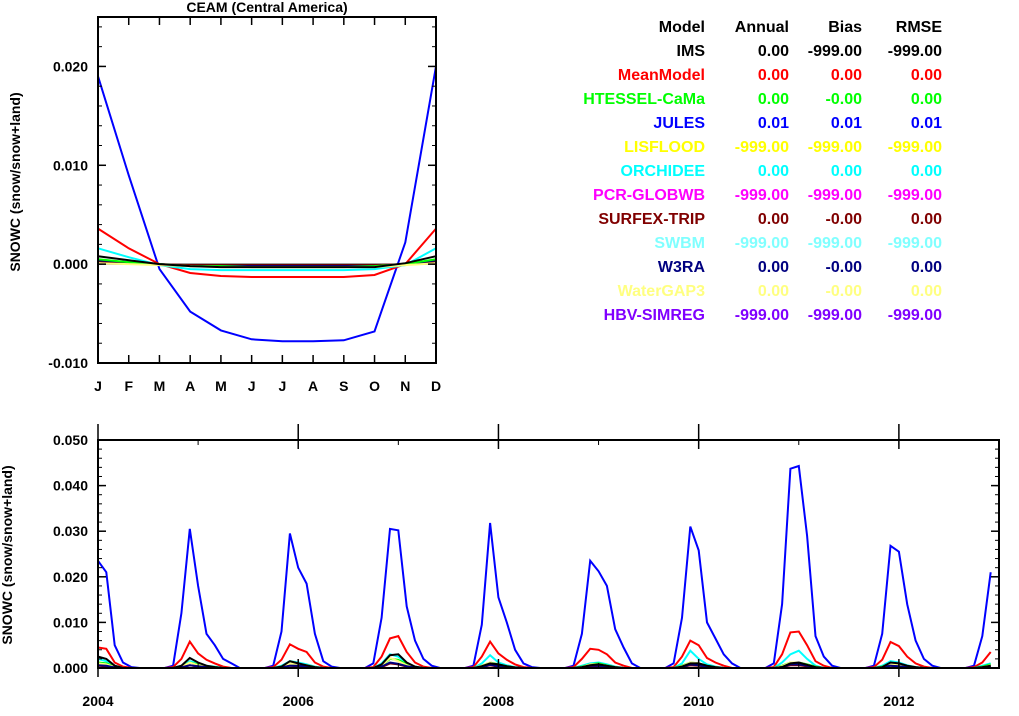 The width and height of the screenshot is (1019, 716). What do you see at coordinates (679, 243) in the screenshot?
I see `table-cell-model: SWBM` at bounding box center [679, 243].